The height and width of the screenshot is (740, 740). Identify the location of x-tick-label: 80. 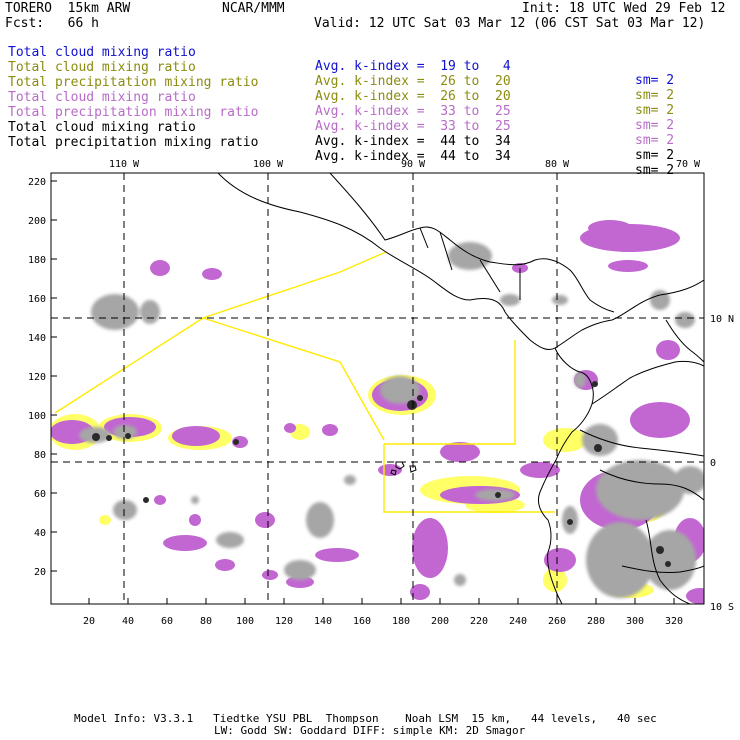
(206, 621).